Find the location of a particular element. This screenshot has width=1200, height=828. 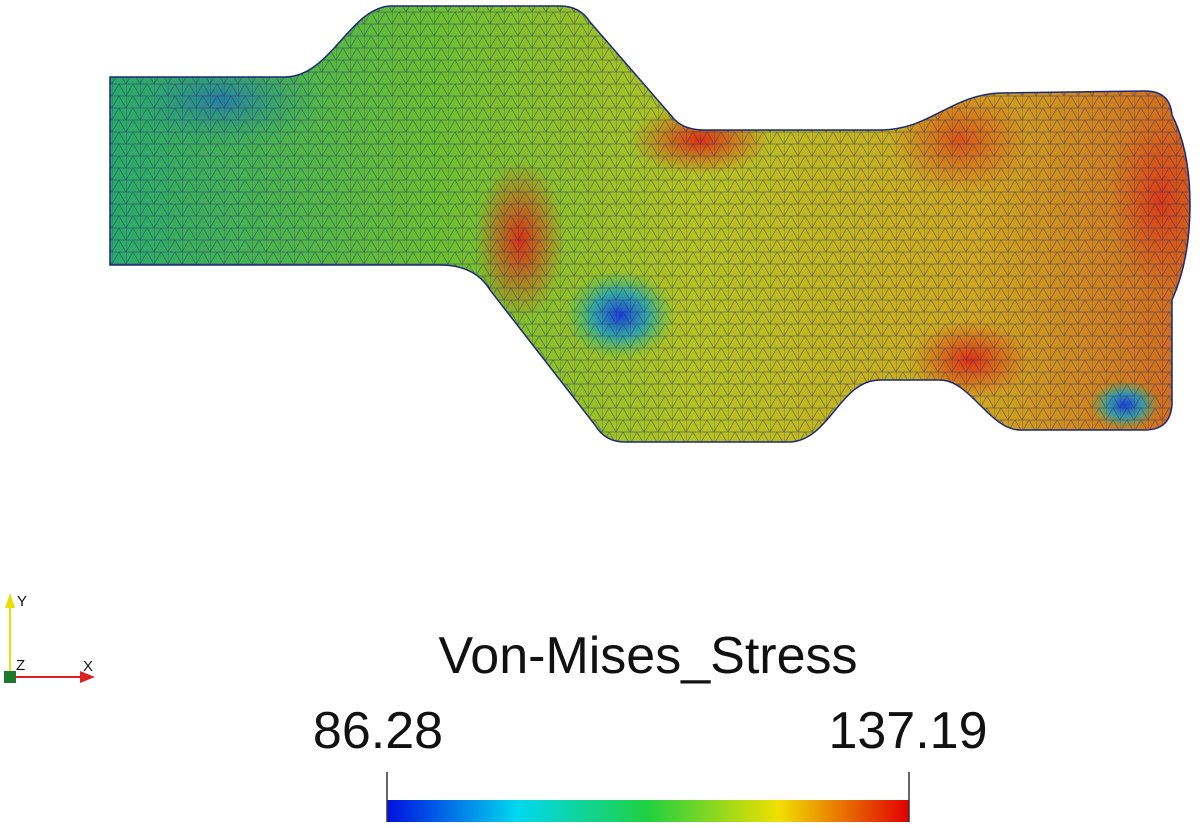

y-arrow-head is located at coordinates (10, 600).